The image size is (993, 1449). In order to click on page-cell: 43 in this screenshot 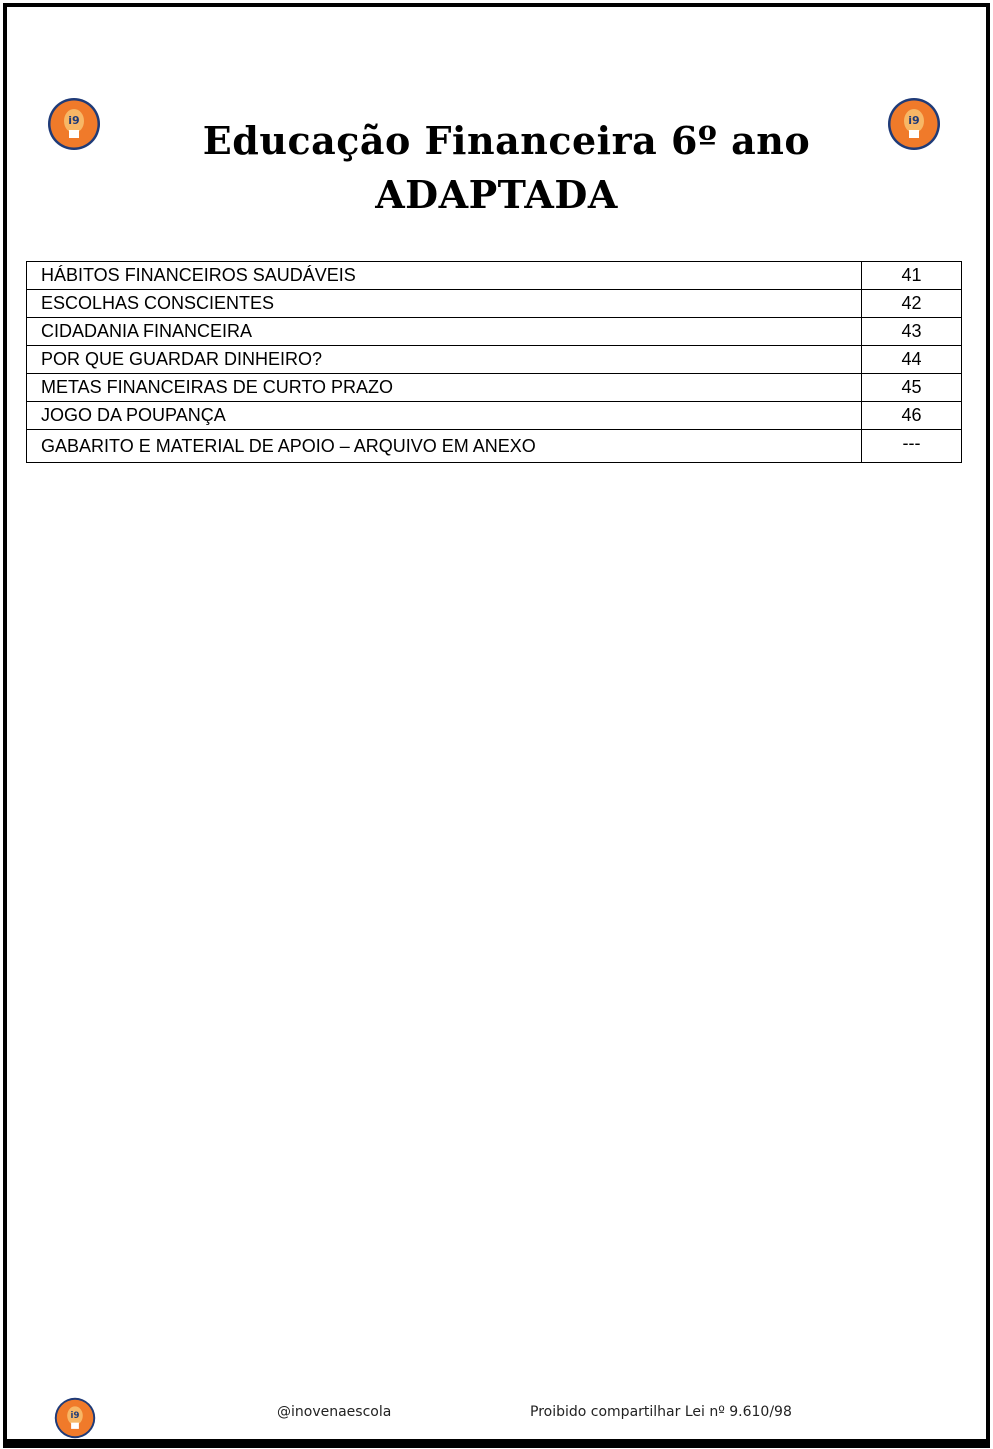, I will do `click(911, 331)`.